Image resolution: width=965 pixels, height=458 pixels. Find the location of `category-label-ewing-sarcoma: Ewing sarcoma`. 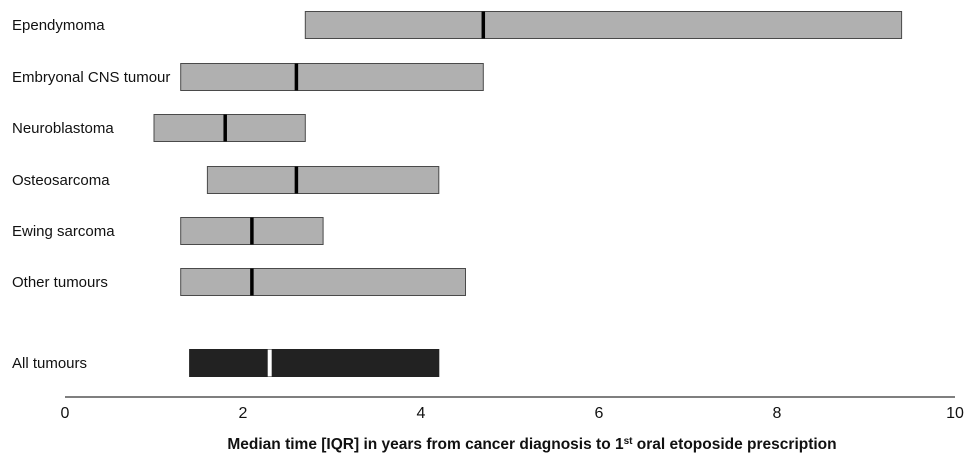

category-label-ewing-sarcoma: Ewing sarcoma is located at coordinates (63, 231).